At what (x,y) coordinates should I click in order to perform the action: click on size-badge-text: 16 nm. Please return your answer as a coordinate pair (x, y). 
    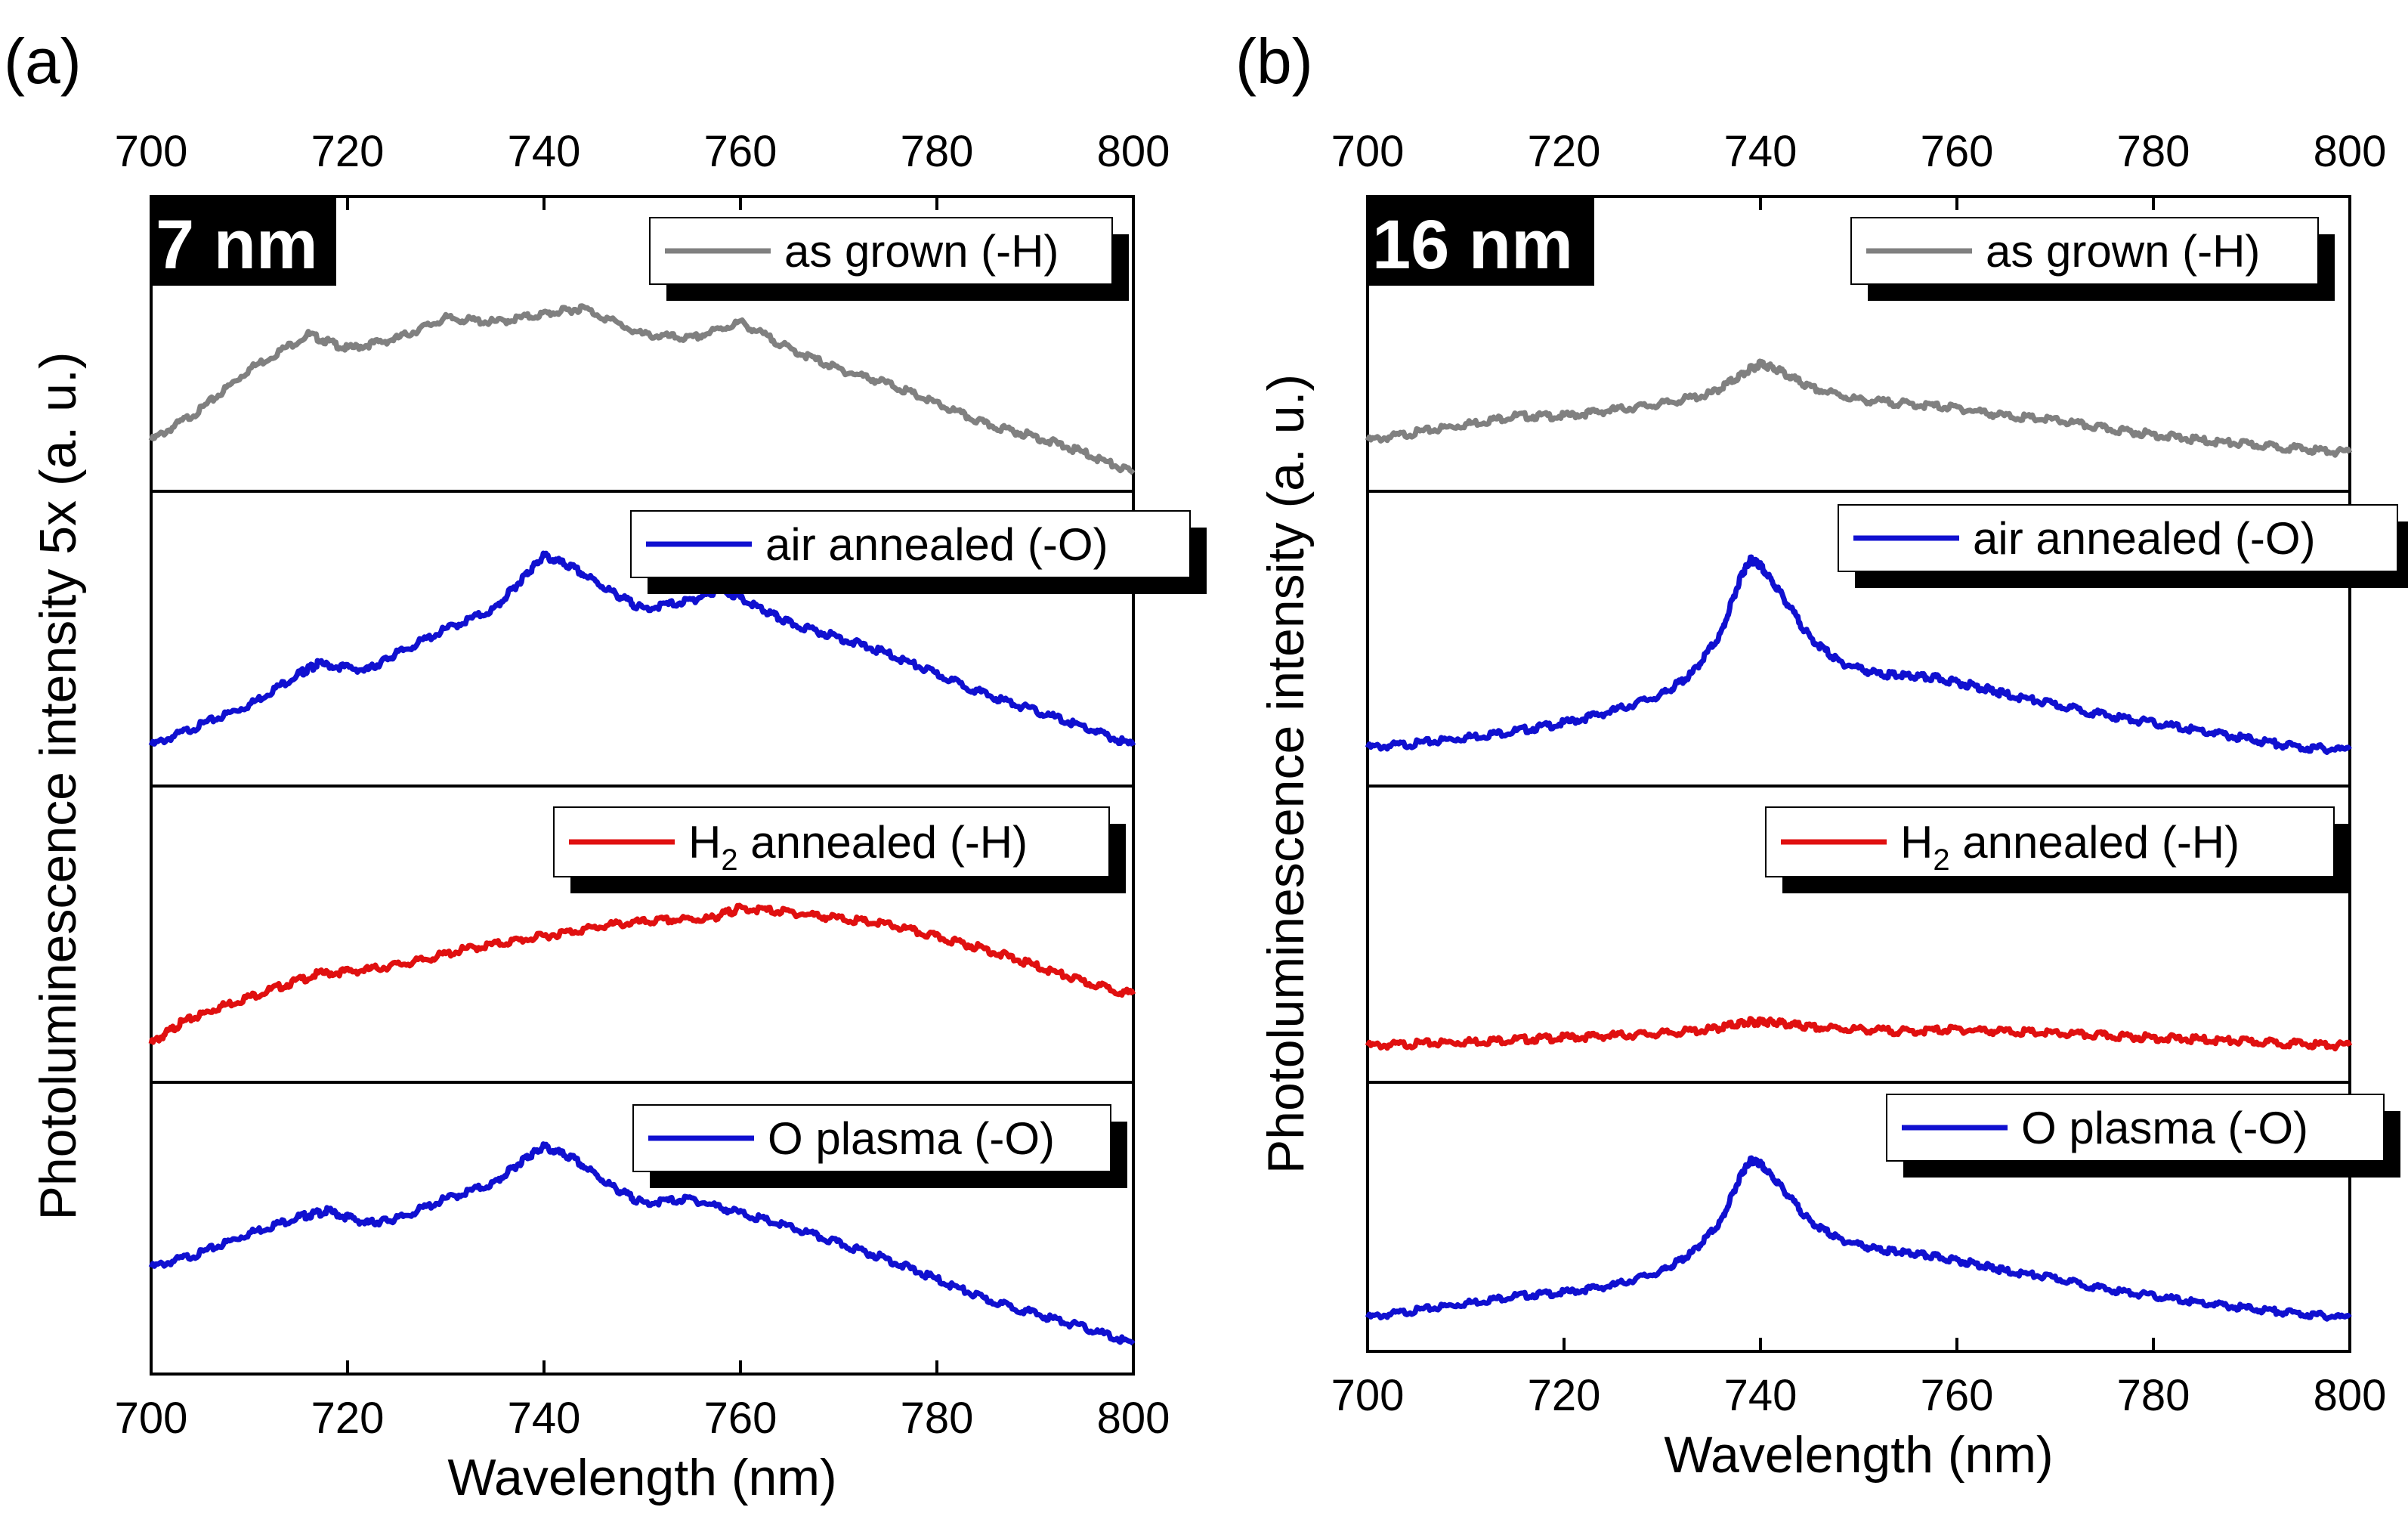
    Looking at the image, I should click on (1472, 244).